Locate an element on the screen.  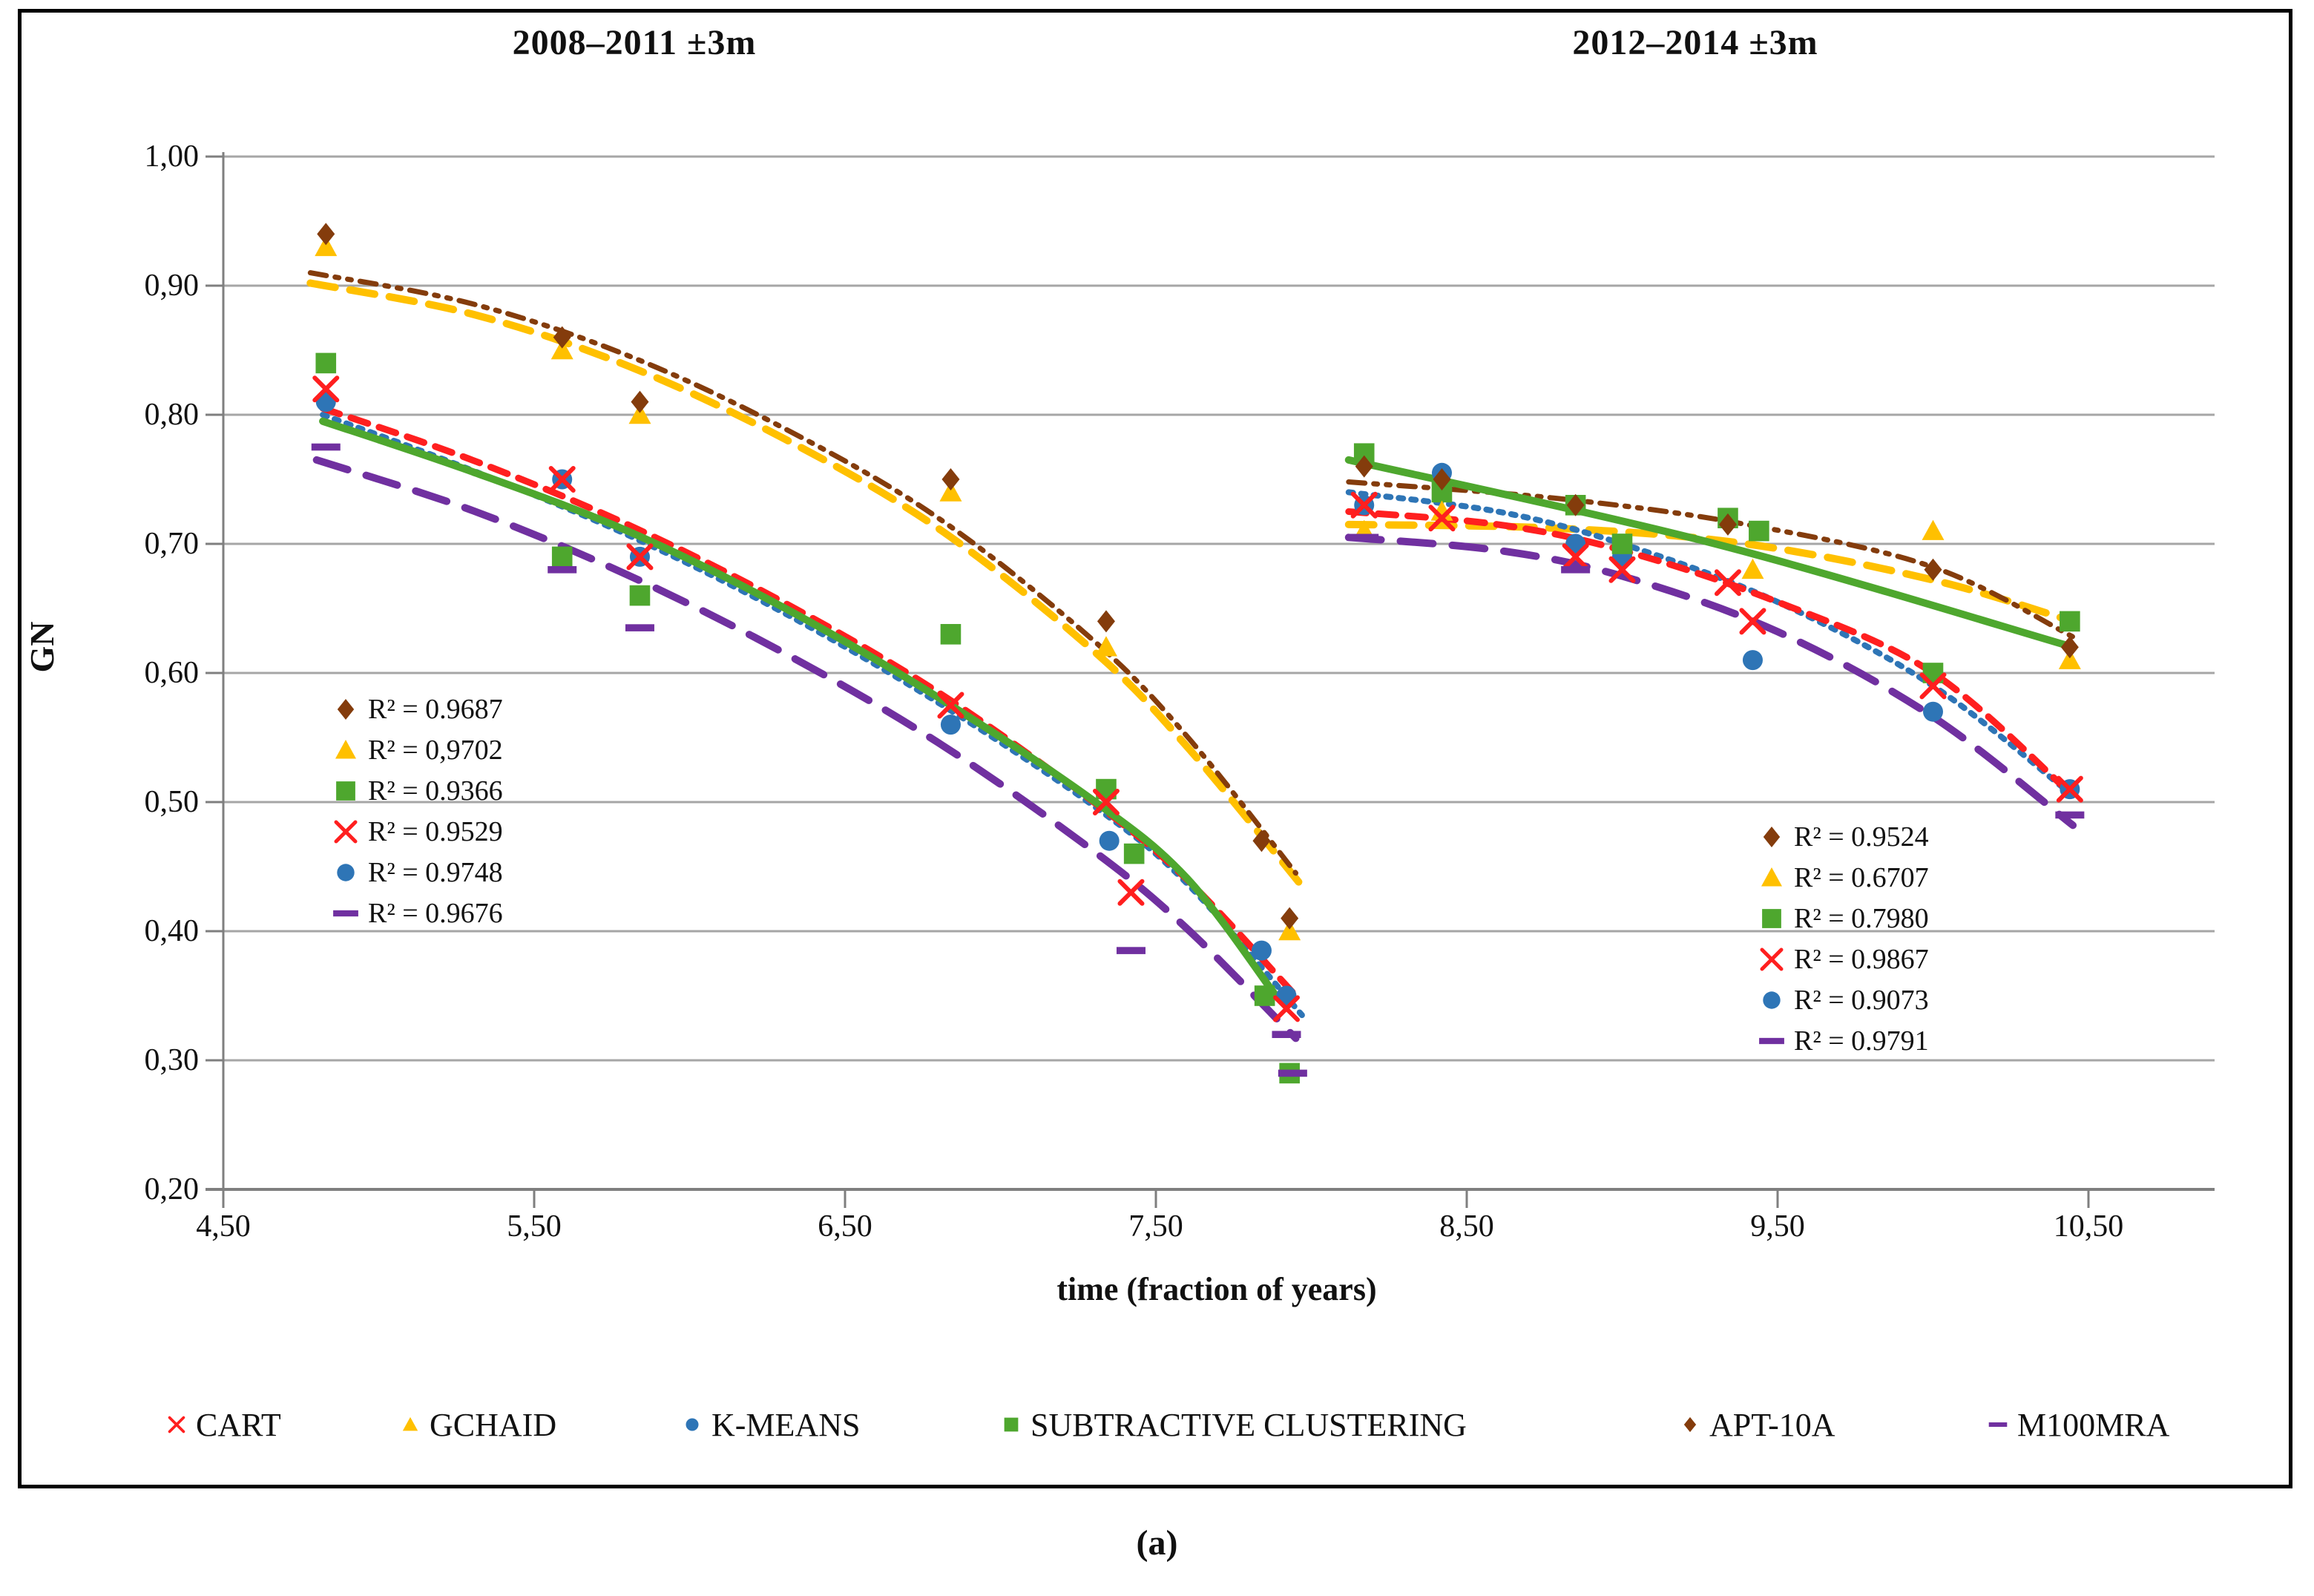
legend-item-k-means: K-MEANS is located at coordinates (770, 1425).